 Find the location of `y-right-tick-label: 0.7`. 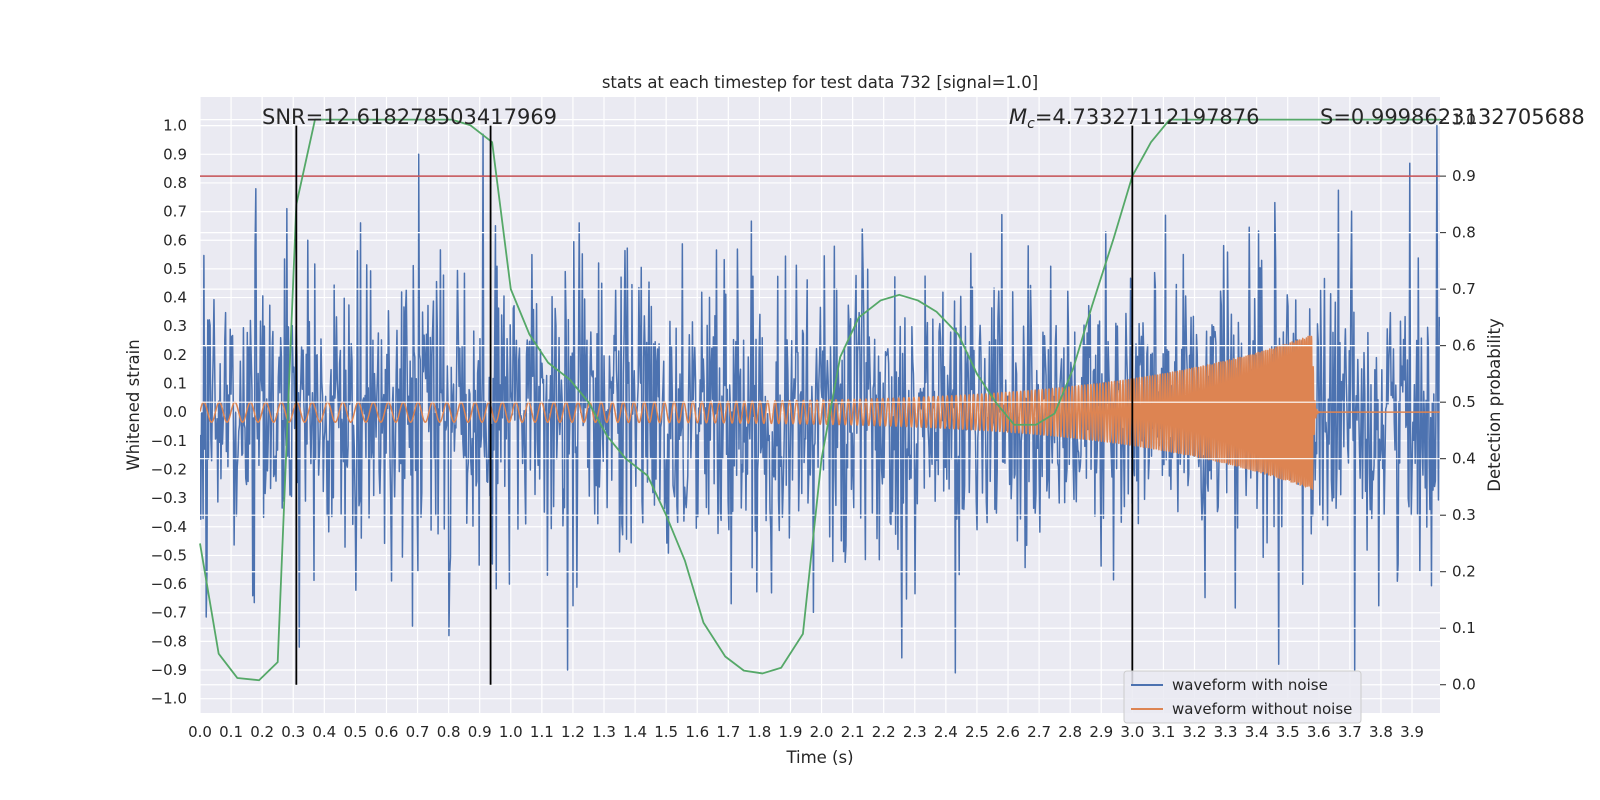

y-right-tick-label: 0.7 is located at coordinates (1464, 289).